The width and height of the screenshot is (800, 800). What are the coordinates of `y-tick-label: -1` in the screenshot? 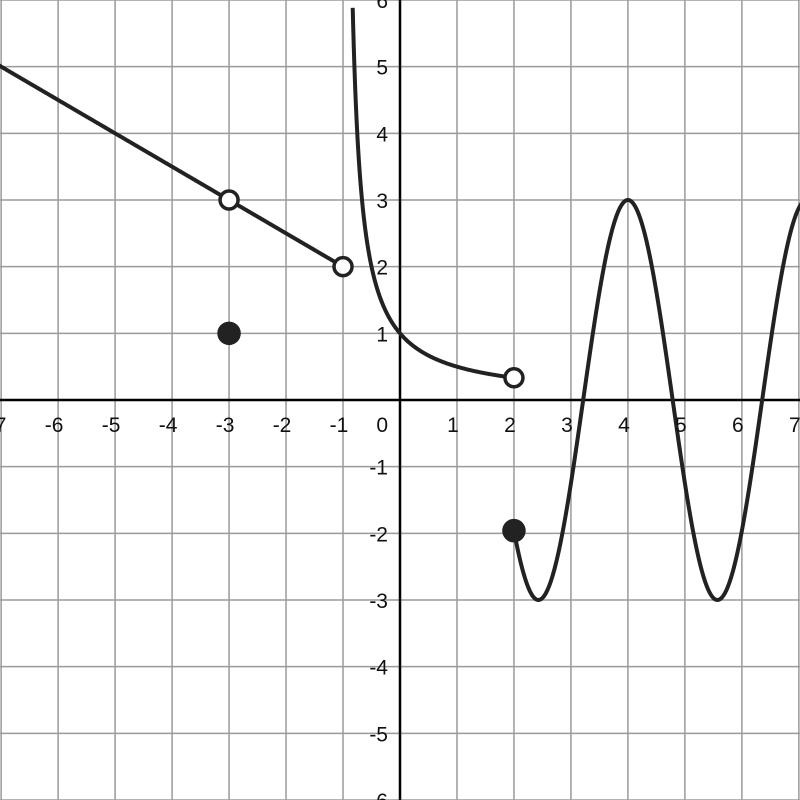 It's located at (378, 468).